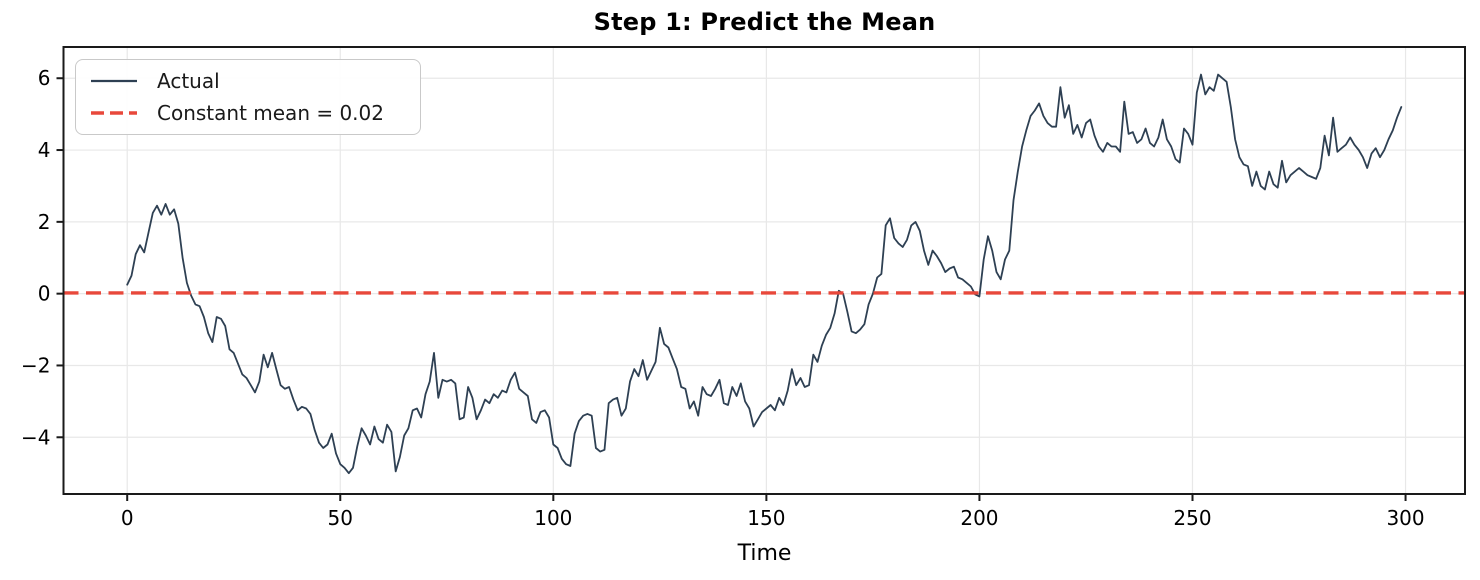 This screenshot has width=1480, height=580. What do you see at coordinates (35, 437) in the screenshot?
I see `y-tick-label: −4` at bounding box center [35, 437].